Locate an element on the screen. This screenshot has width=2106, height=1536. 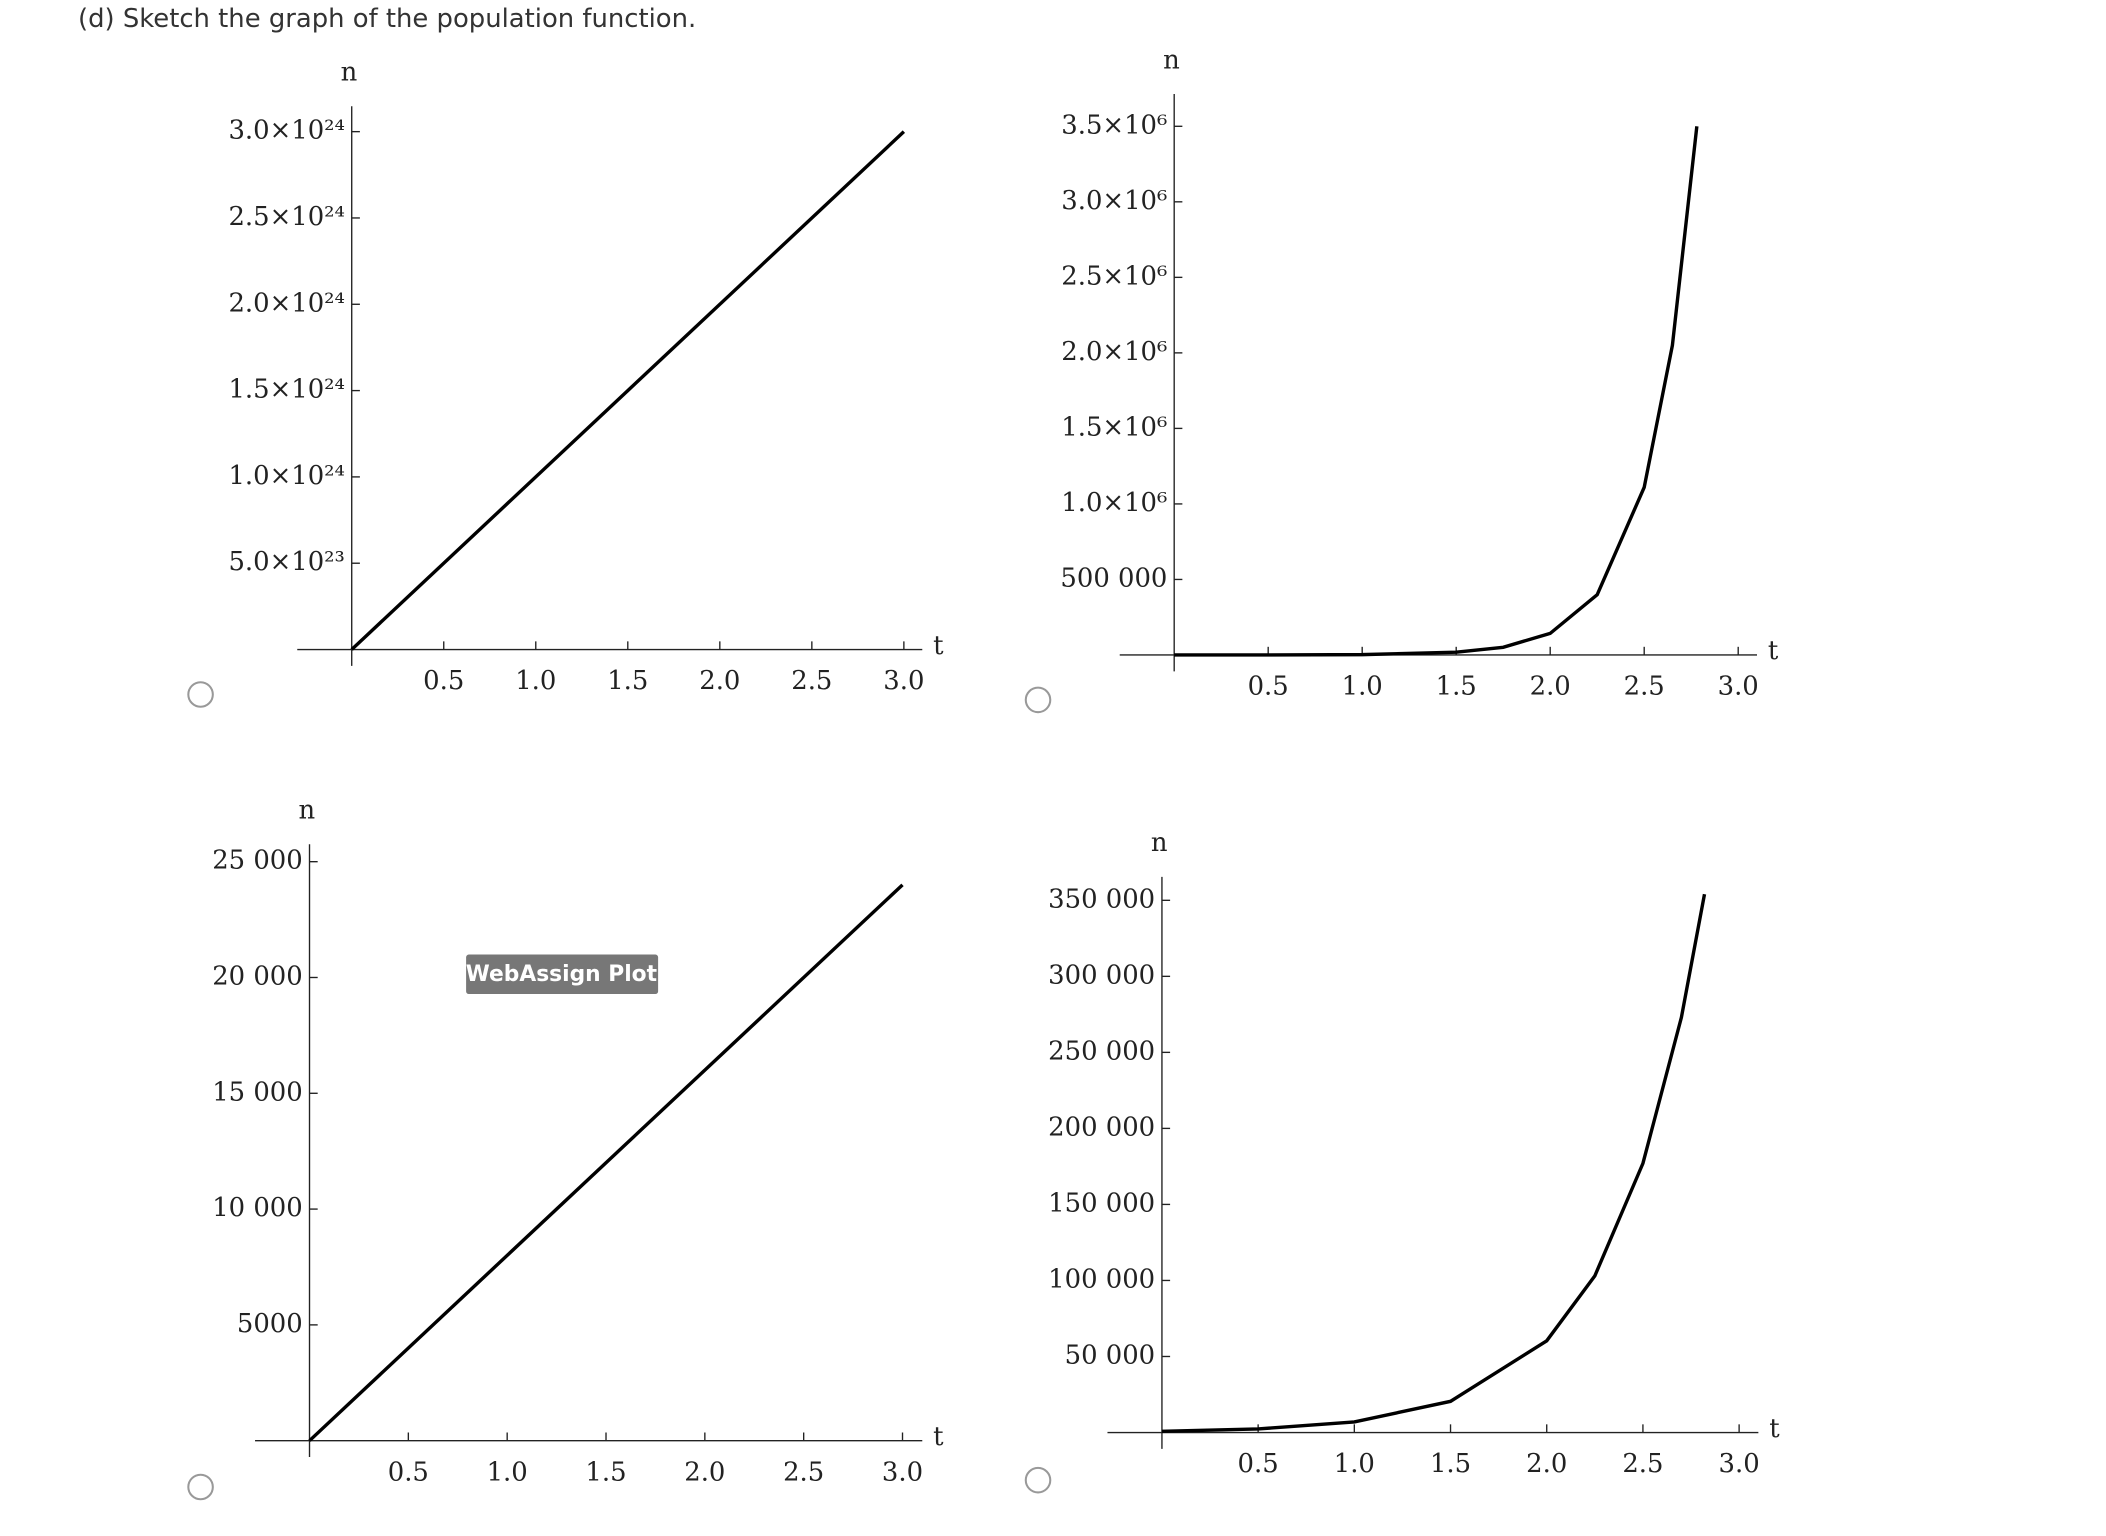
tooltip: WebAssign Plot is located at coordinates (561, 974).